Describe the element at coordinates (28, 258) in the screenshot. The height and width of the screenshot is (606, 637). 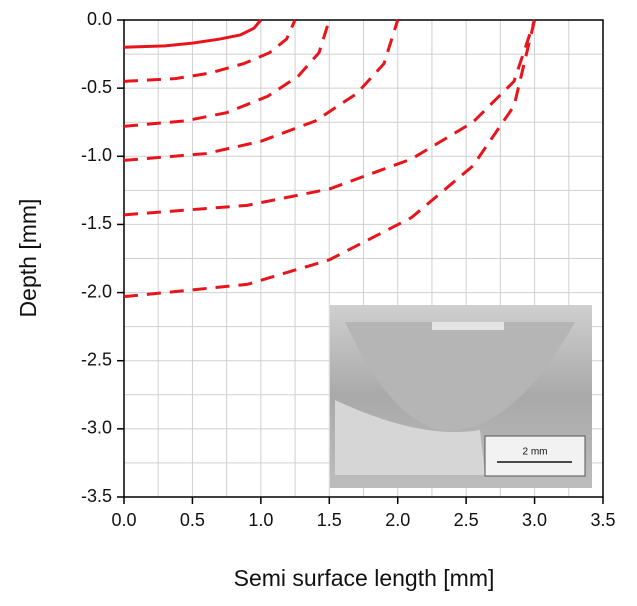
I see `y-axis-title: Depth [mm]` at that location.